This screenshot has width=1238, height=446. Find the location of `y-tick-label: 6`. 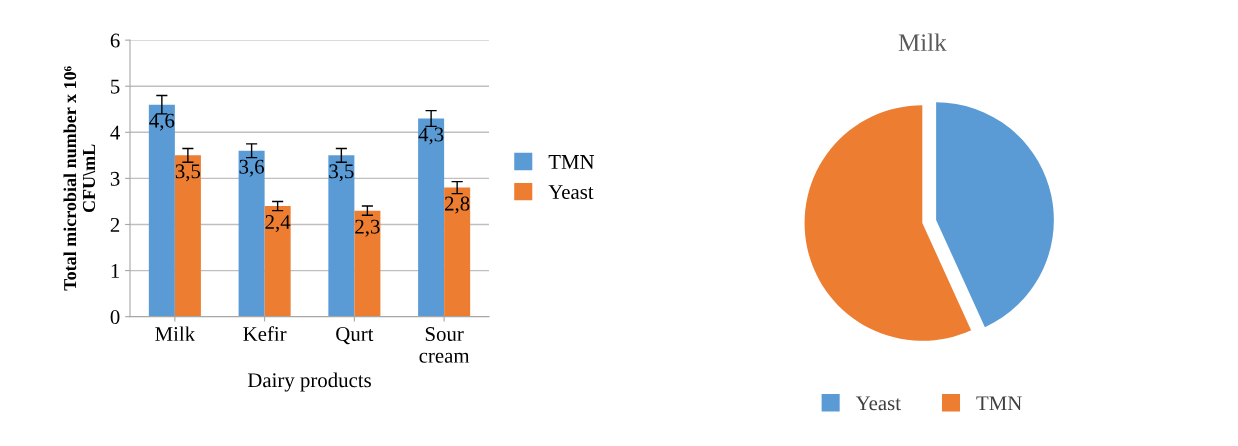

y-tick-label: 6 is located at coordinates (115, 40).